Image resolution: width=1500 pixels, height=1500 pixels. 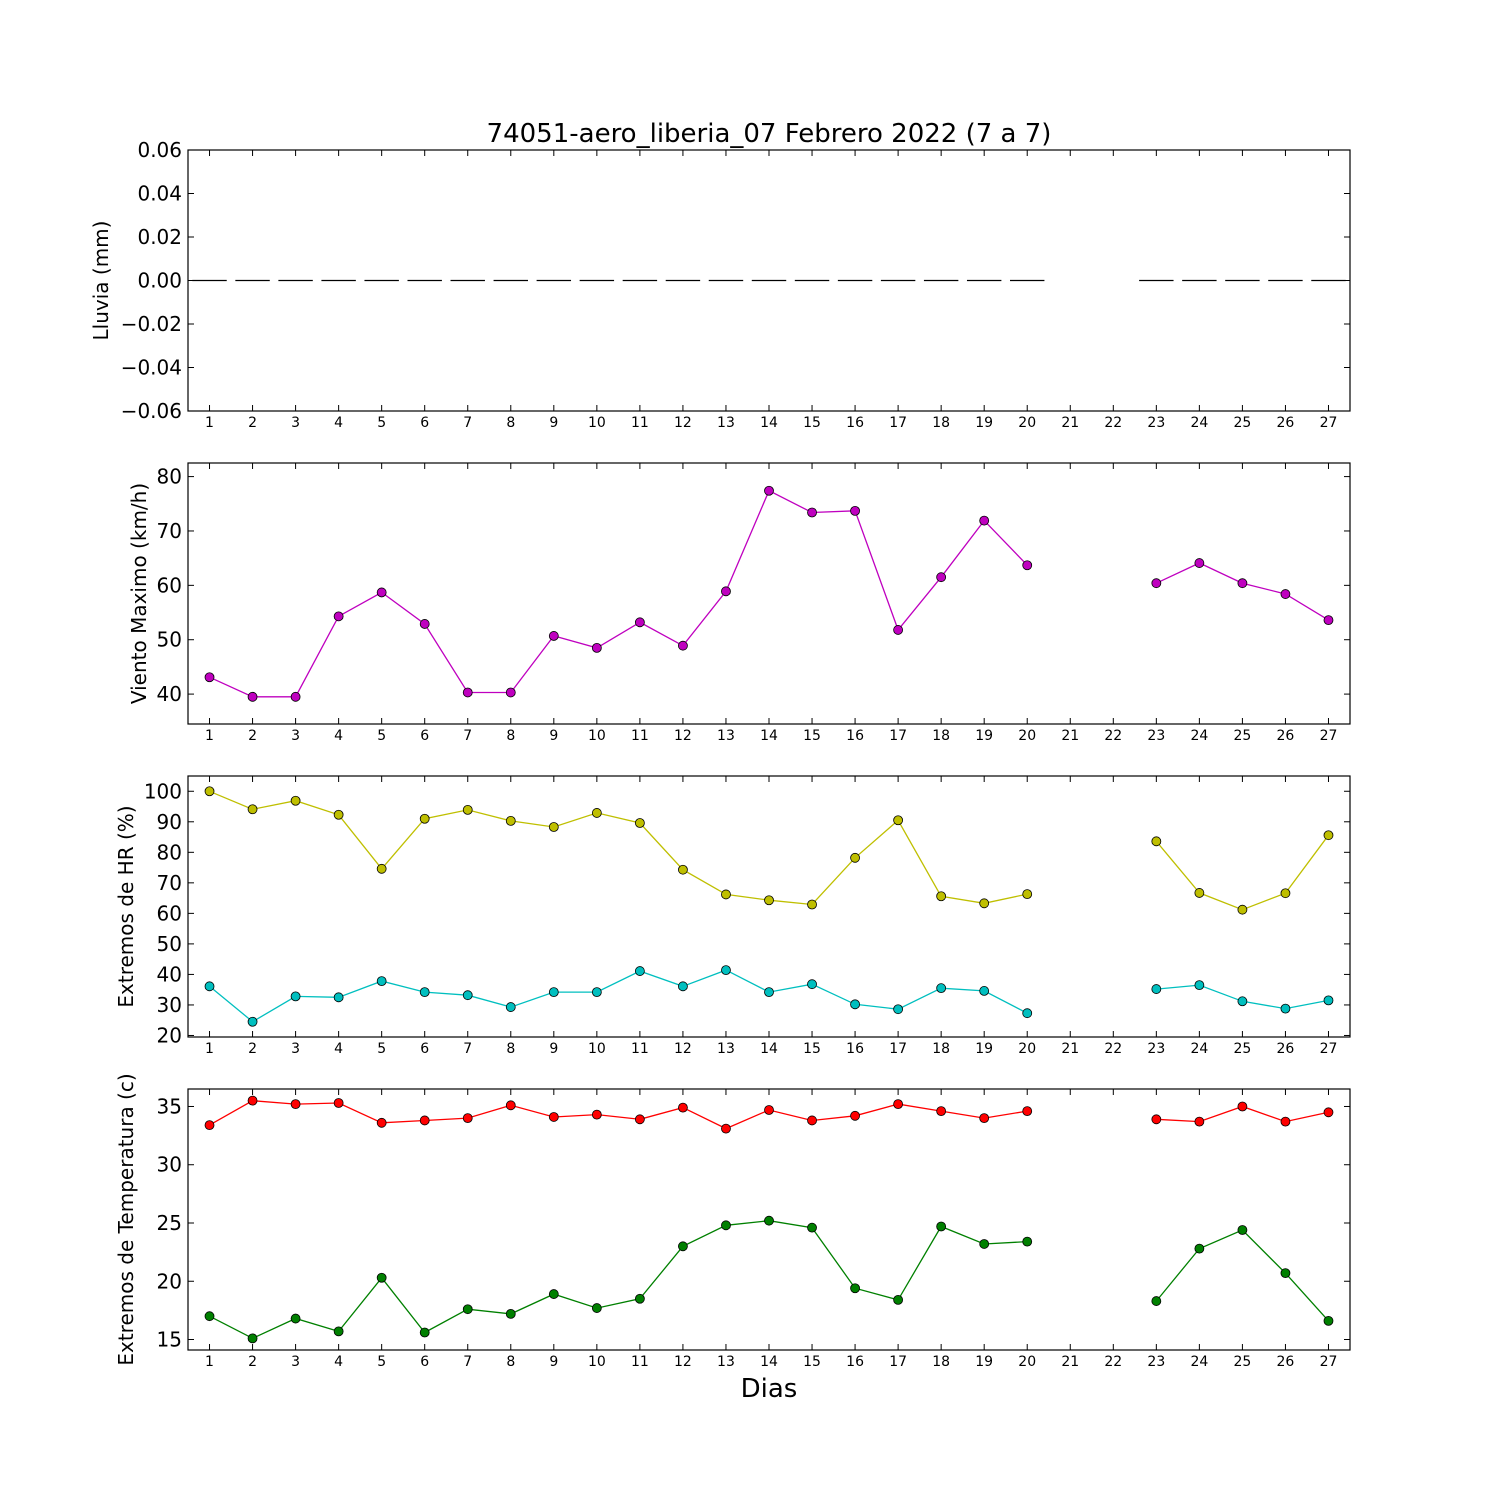 I want to click on y-tick-label: 25, so click(x=169, y=1223).